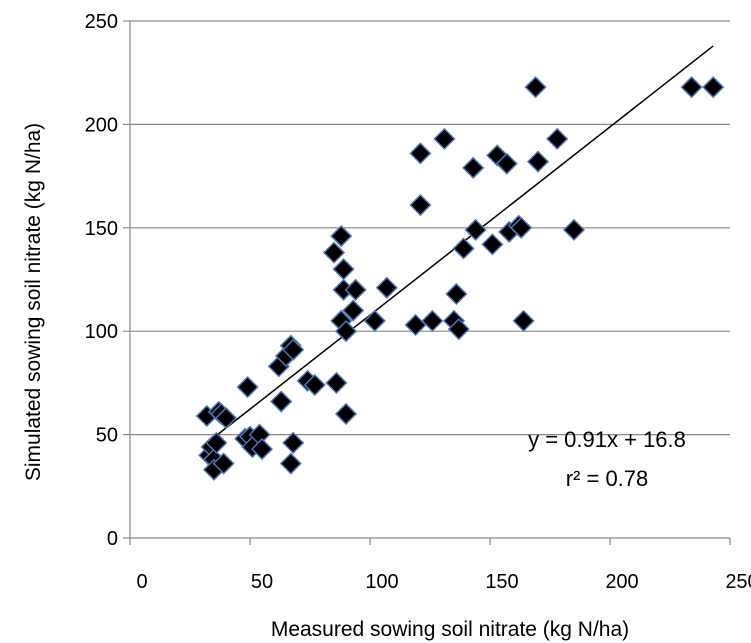 The height and width of the screenshot is (643, 751). I want to click on x-tick-label: 150, so click(501, 582).